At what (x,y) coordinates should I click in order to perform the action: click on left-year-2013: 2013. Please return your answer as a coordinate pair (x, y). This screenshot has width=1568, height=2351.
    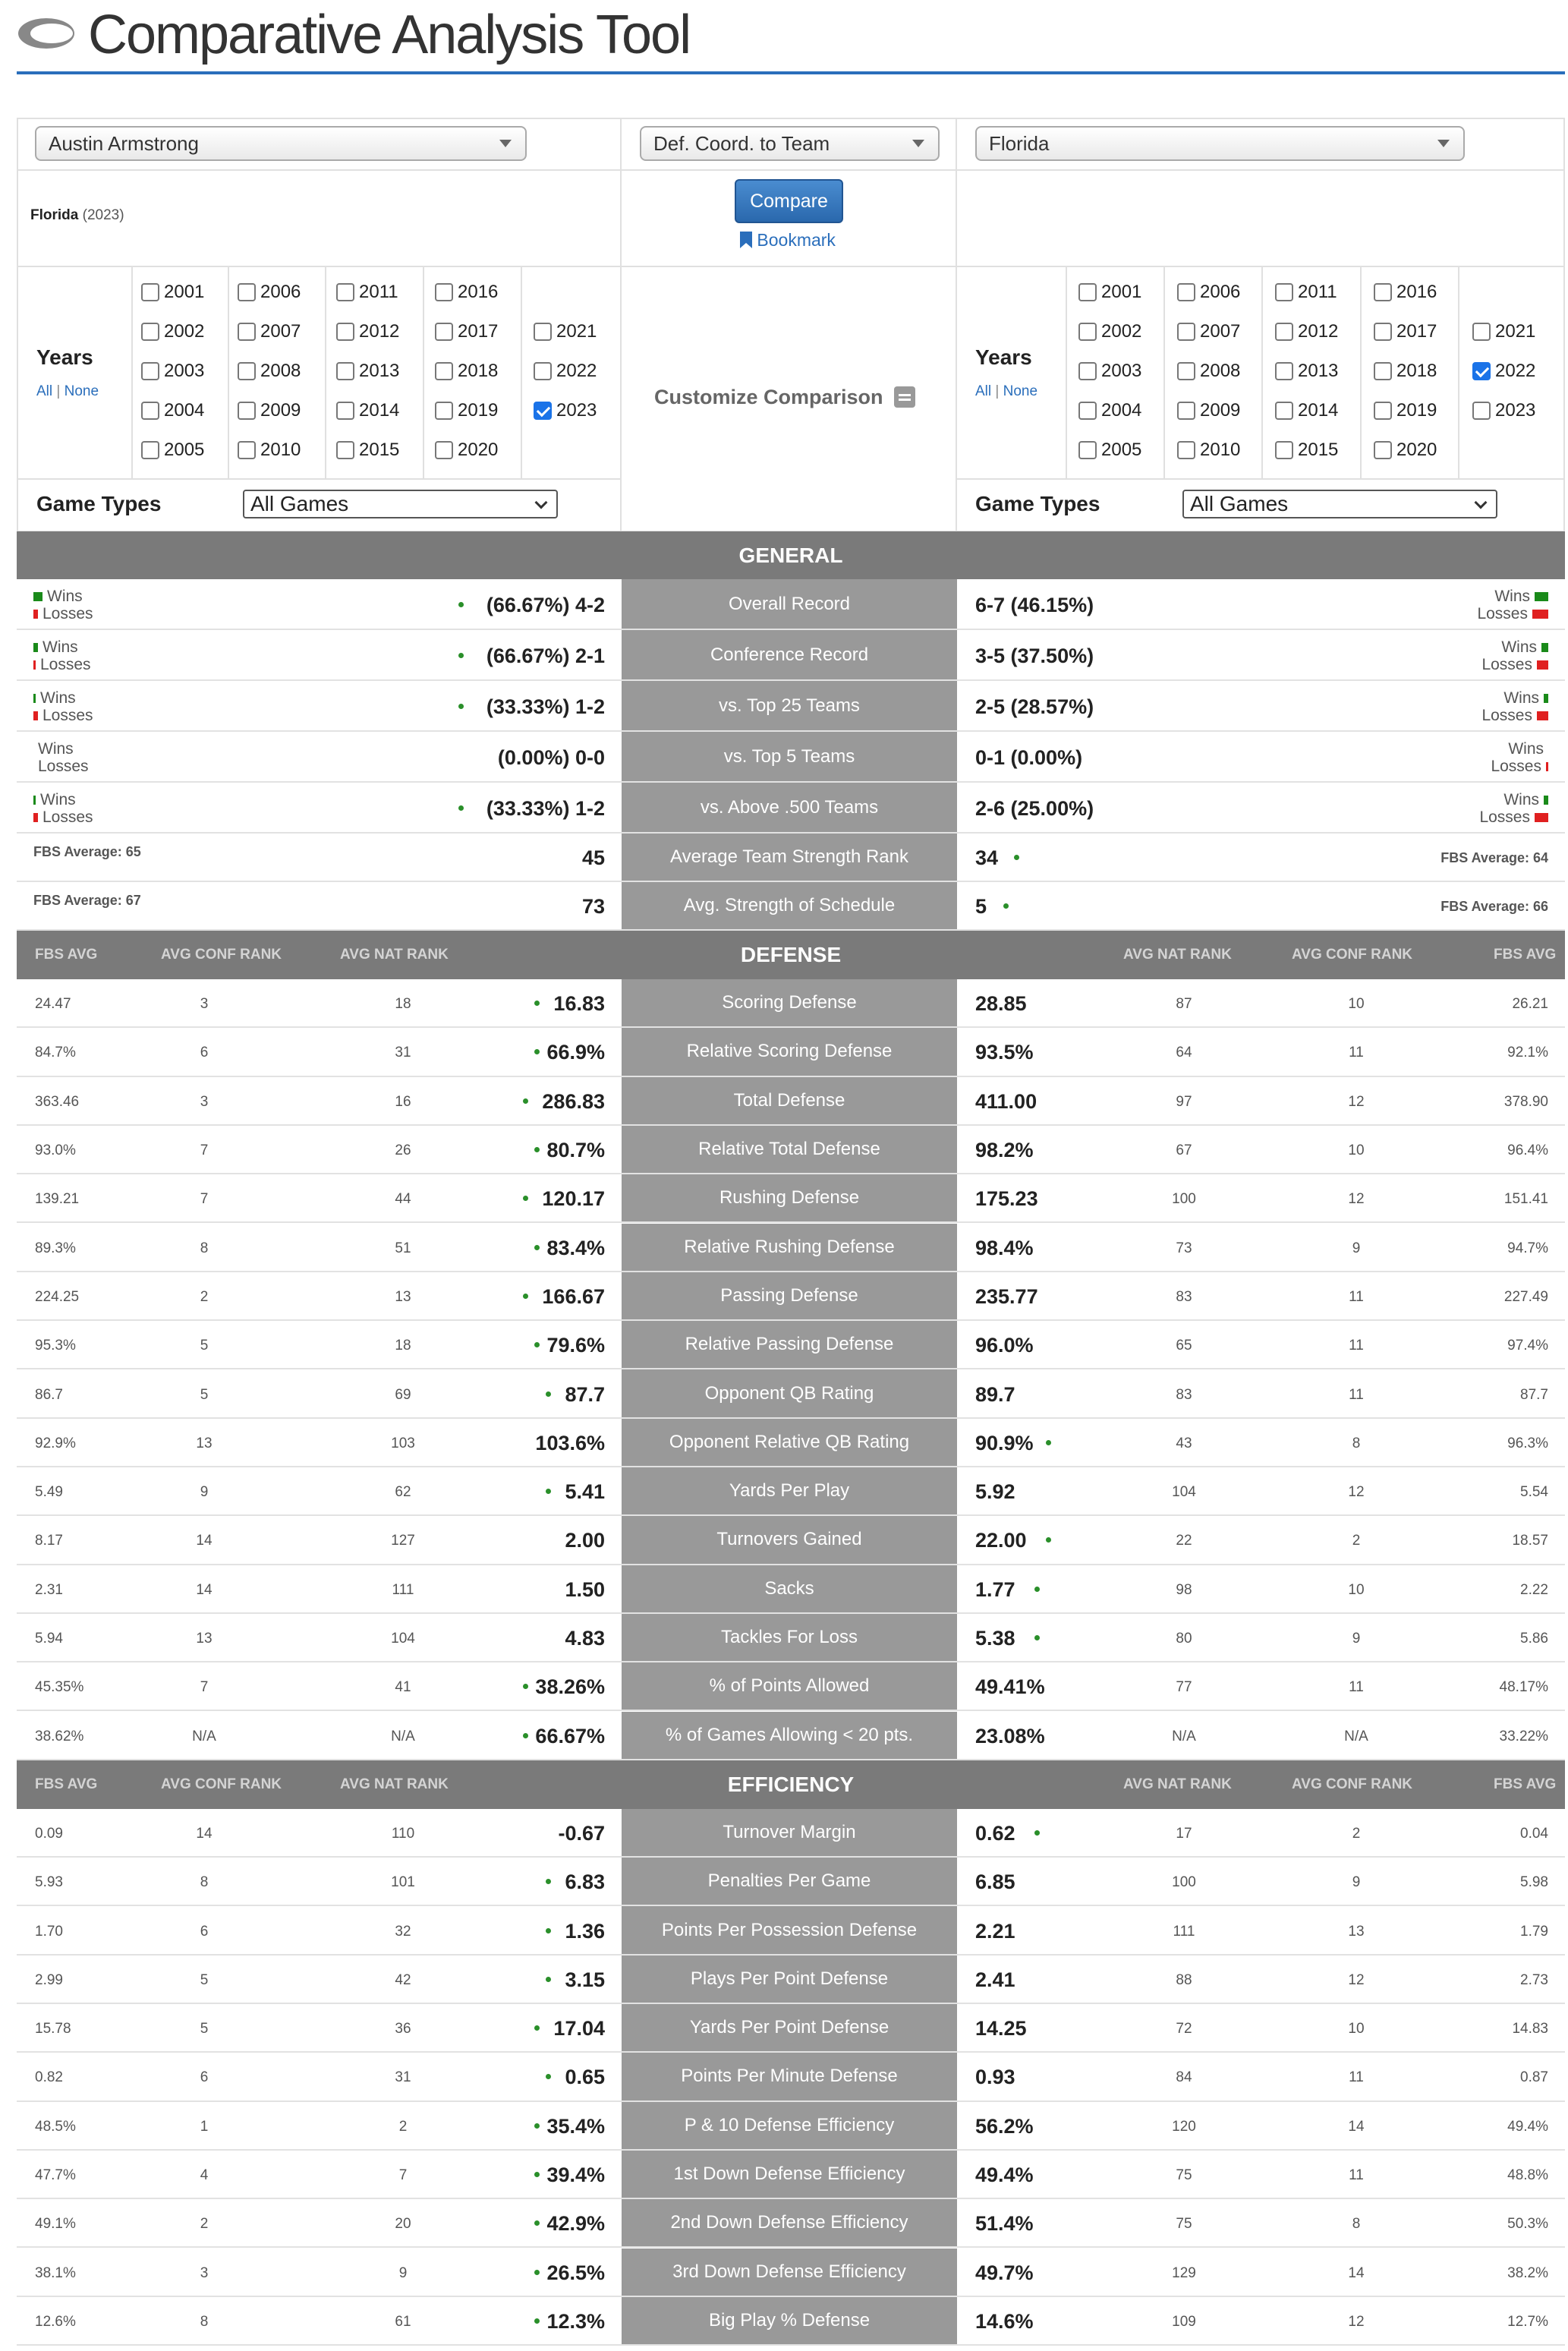
    Looking at the image, I should click on (367, 371).